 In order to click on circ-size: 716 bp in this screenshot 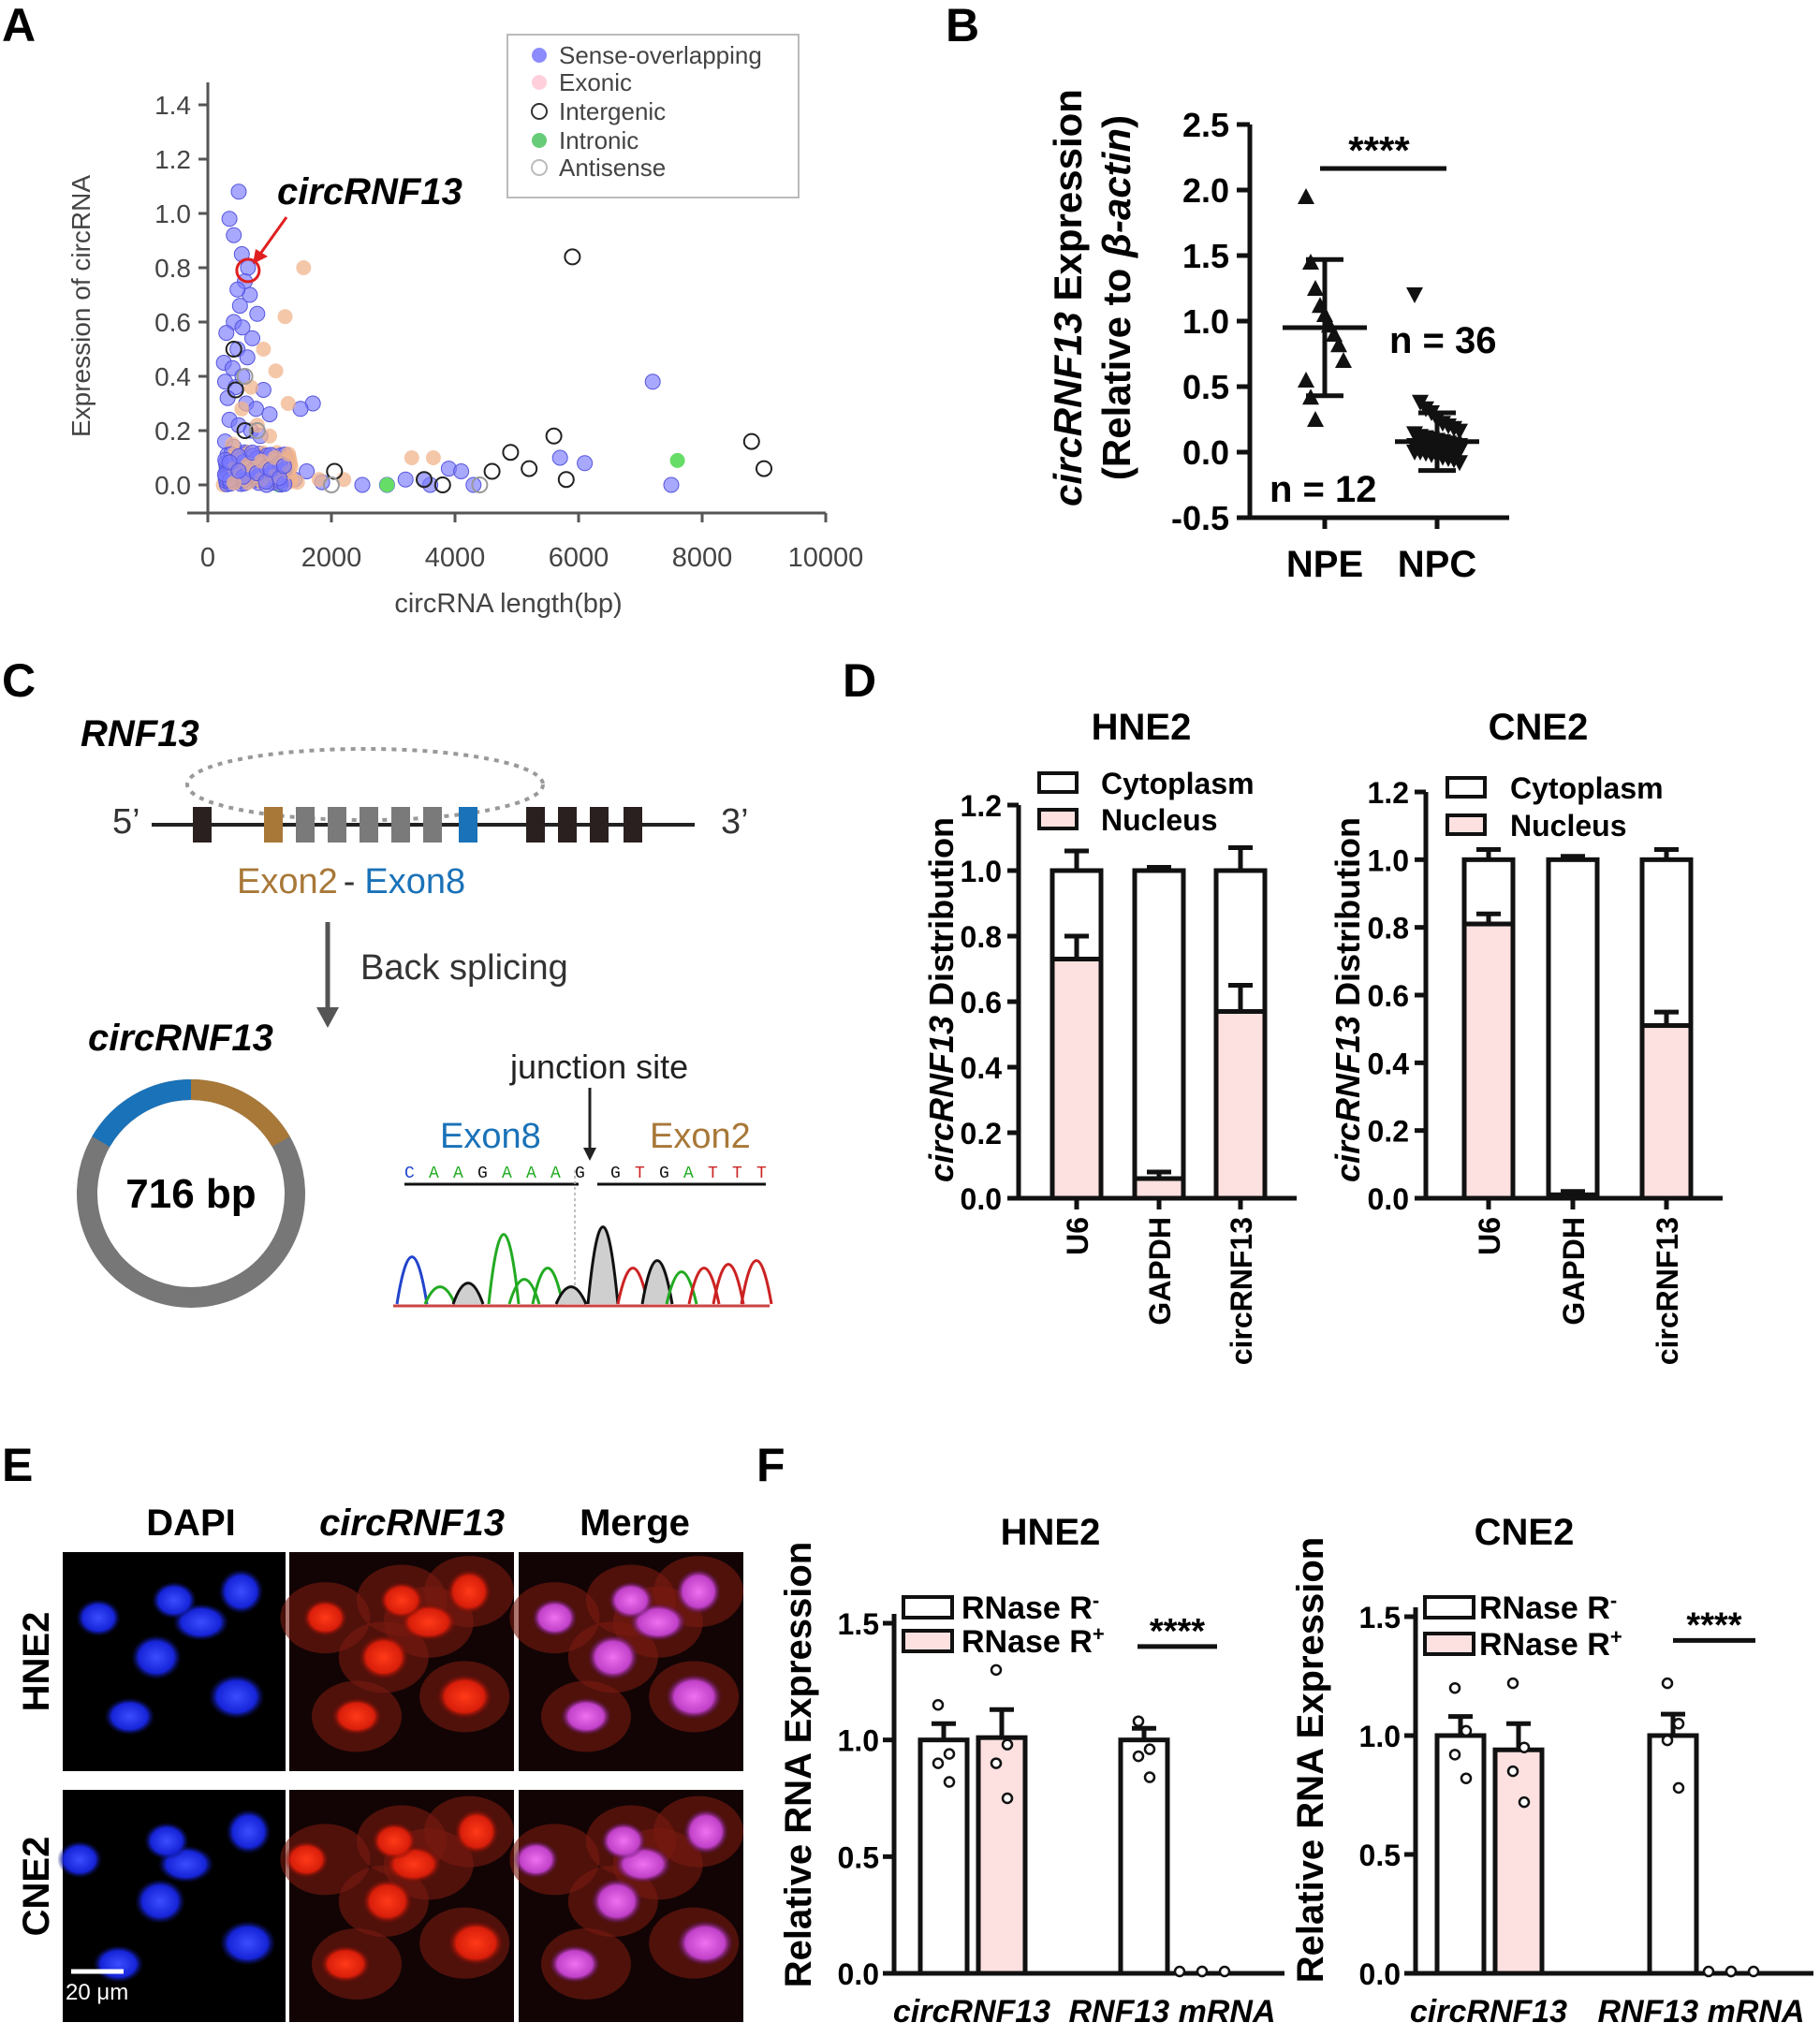, I will do `click(190, 1194)`.